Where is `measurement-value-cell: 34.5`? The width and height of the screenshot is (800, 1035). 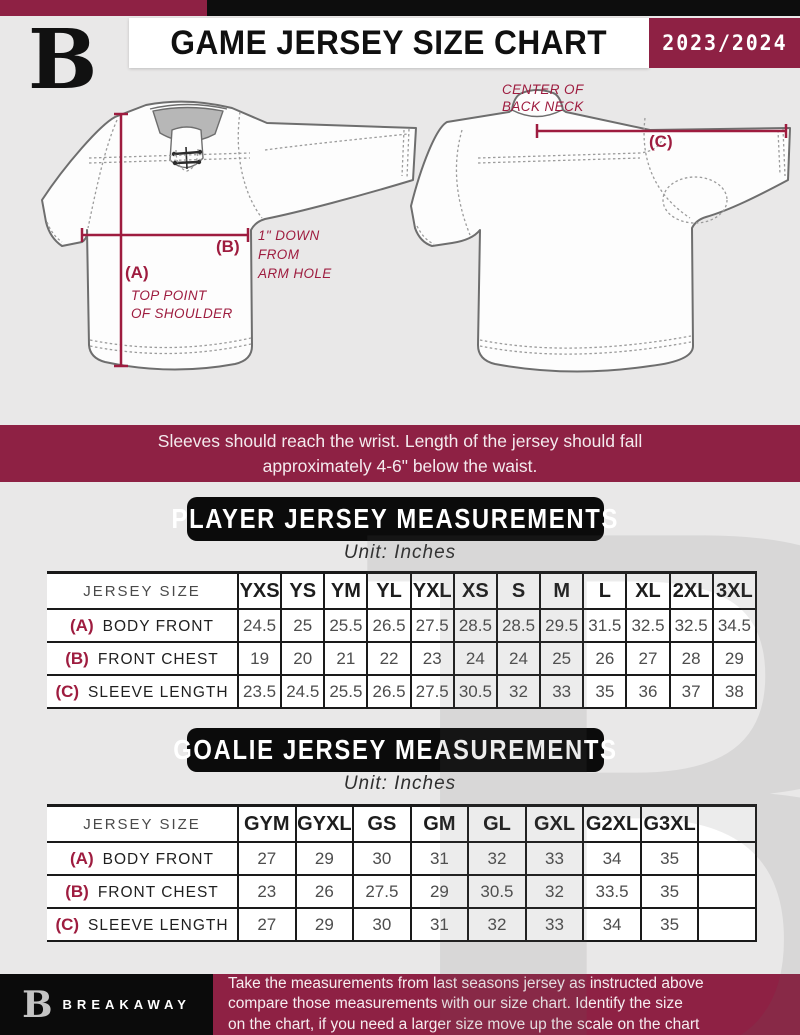 measurement-value-cell: 34.5 is located at coordinates (734, 626).